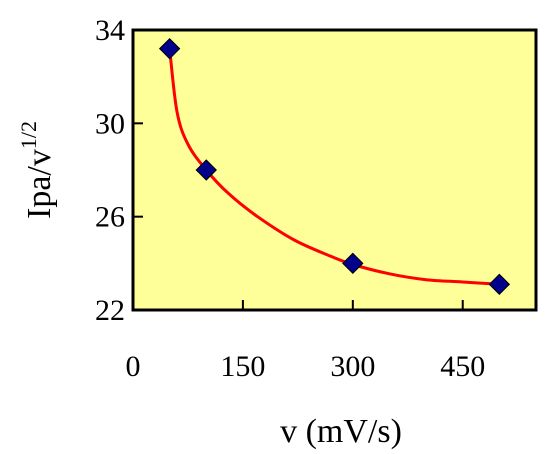 This screenshot has height=454, width=550. Describe the element at coordinates (133, 366) in the screenshot. I see `x-tick-label-0: 0` at that location.